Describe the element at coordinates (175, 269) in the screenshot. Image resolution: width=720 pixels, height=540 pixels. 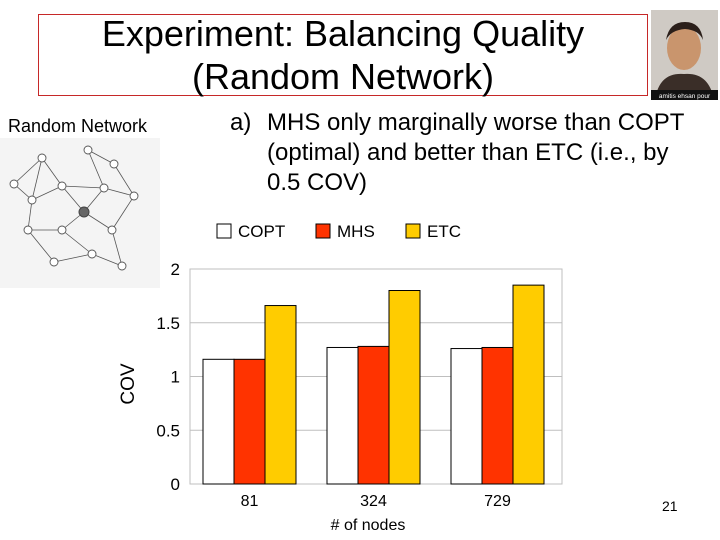
I see `y-tick-label: 2` at that location.